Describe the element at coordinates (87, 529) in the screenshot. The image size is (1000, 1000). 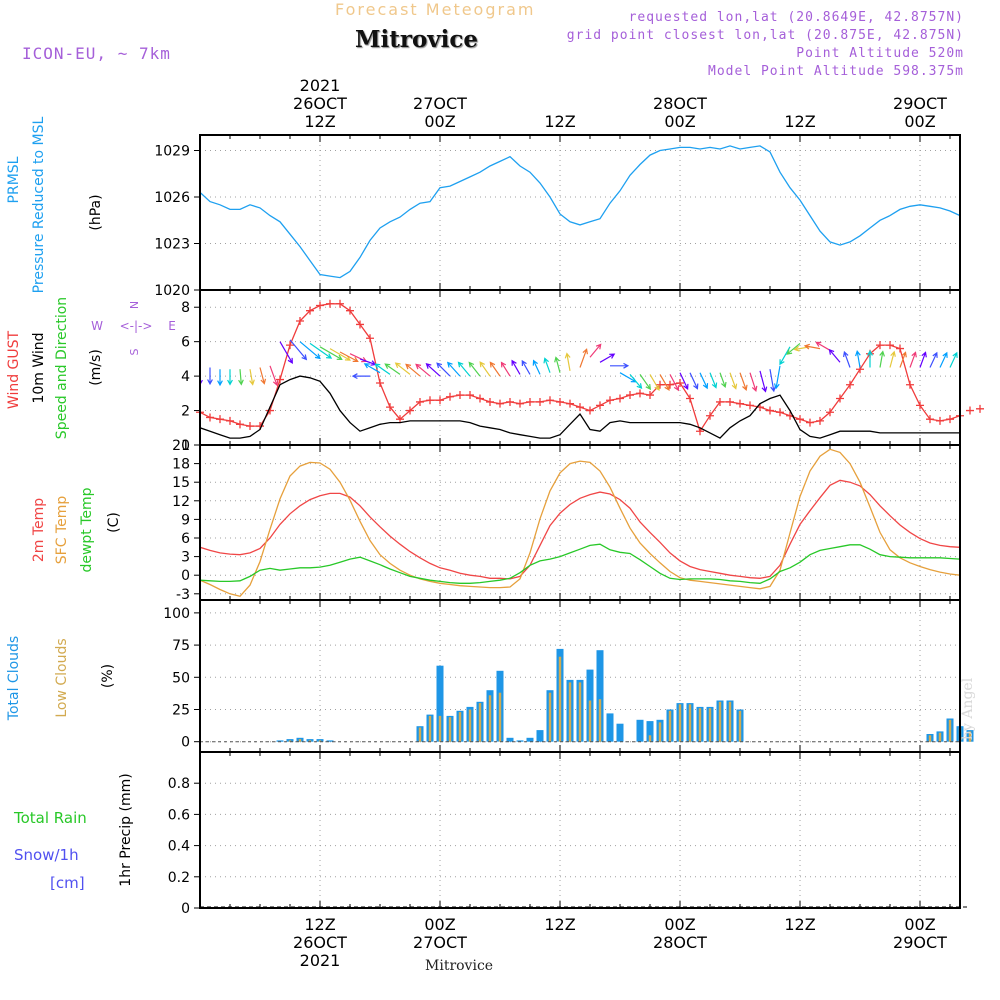
I see `panel-label: dewpt Temp` at that location.